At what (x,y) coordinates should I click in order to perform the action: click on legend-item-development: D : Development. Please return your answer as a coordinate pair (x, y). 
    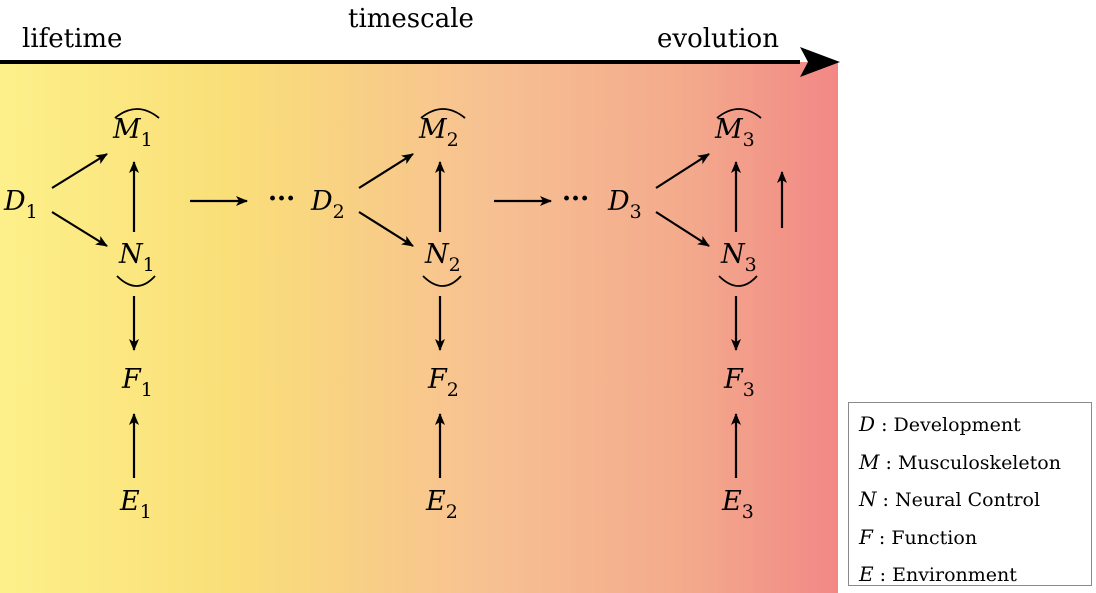
    Looking at the image, I should click on (975, 425).